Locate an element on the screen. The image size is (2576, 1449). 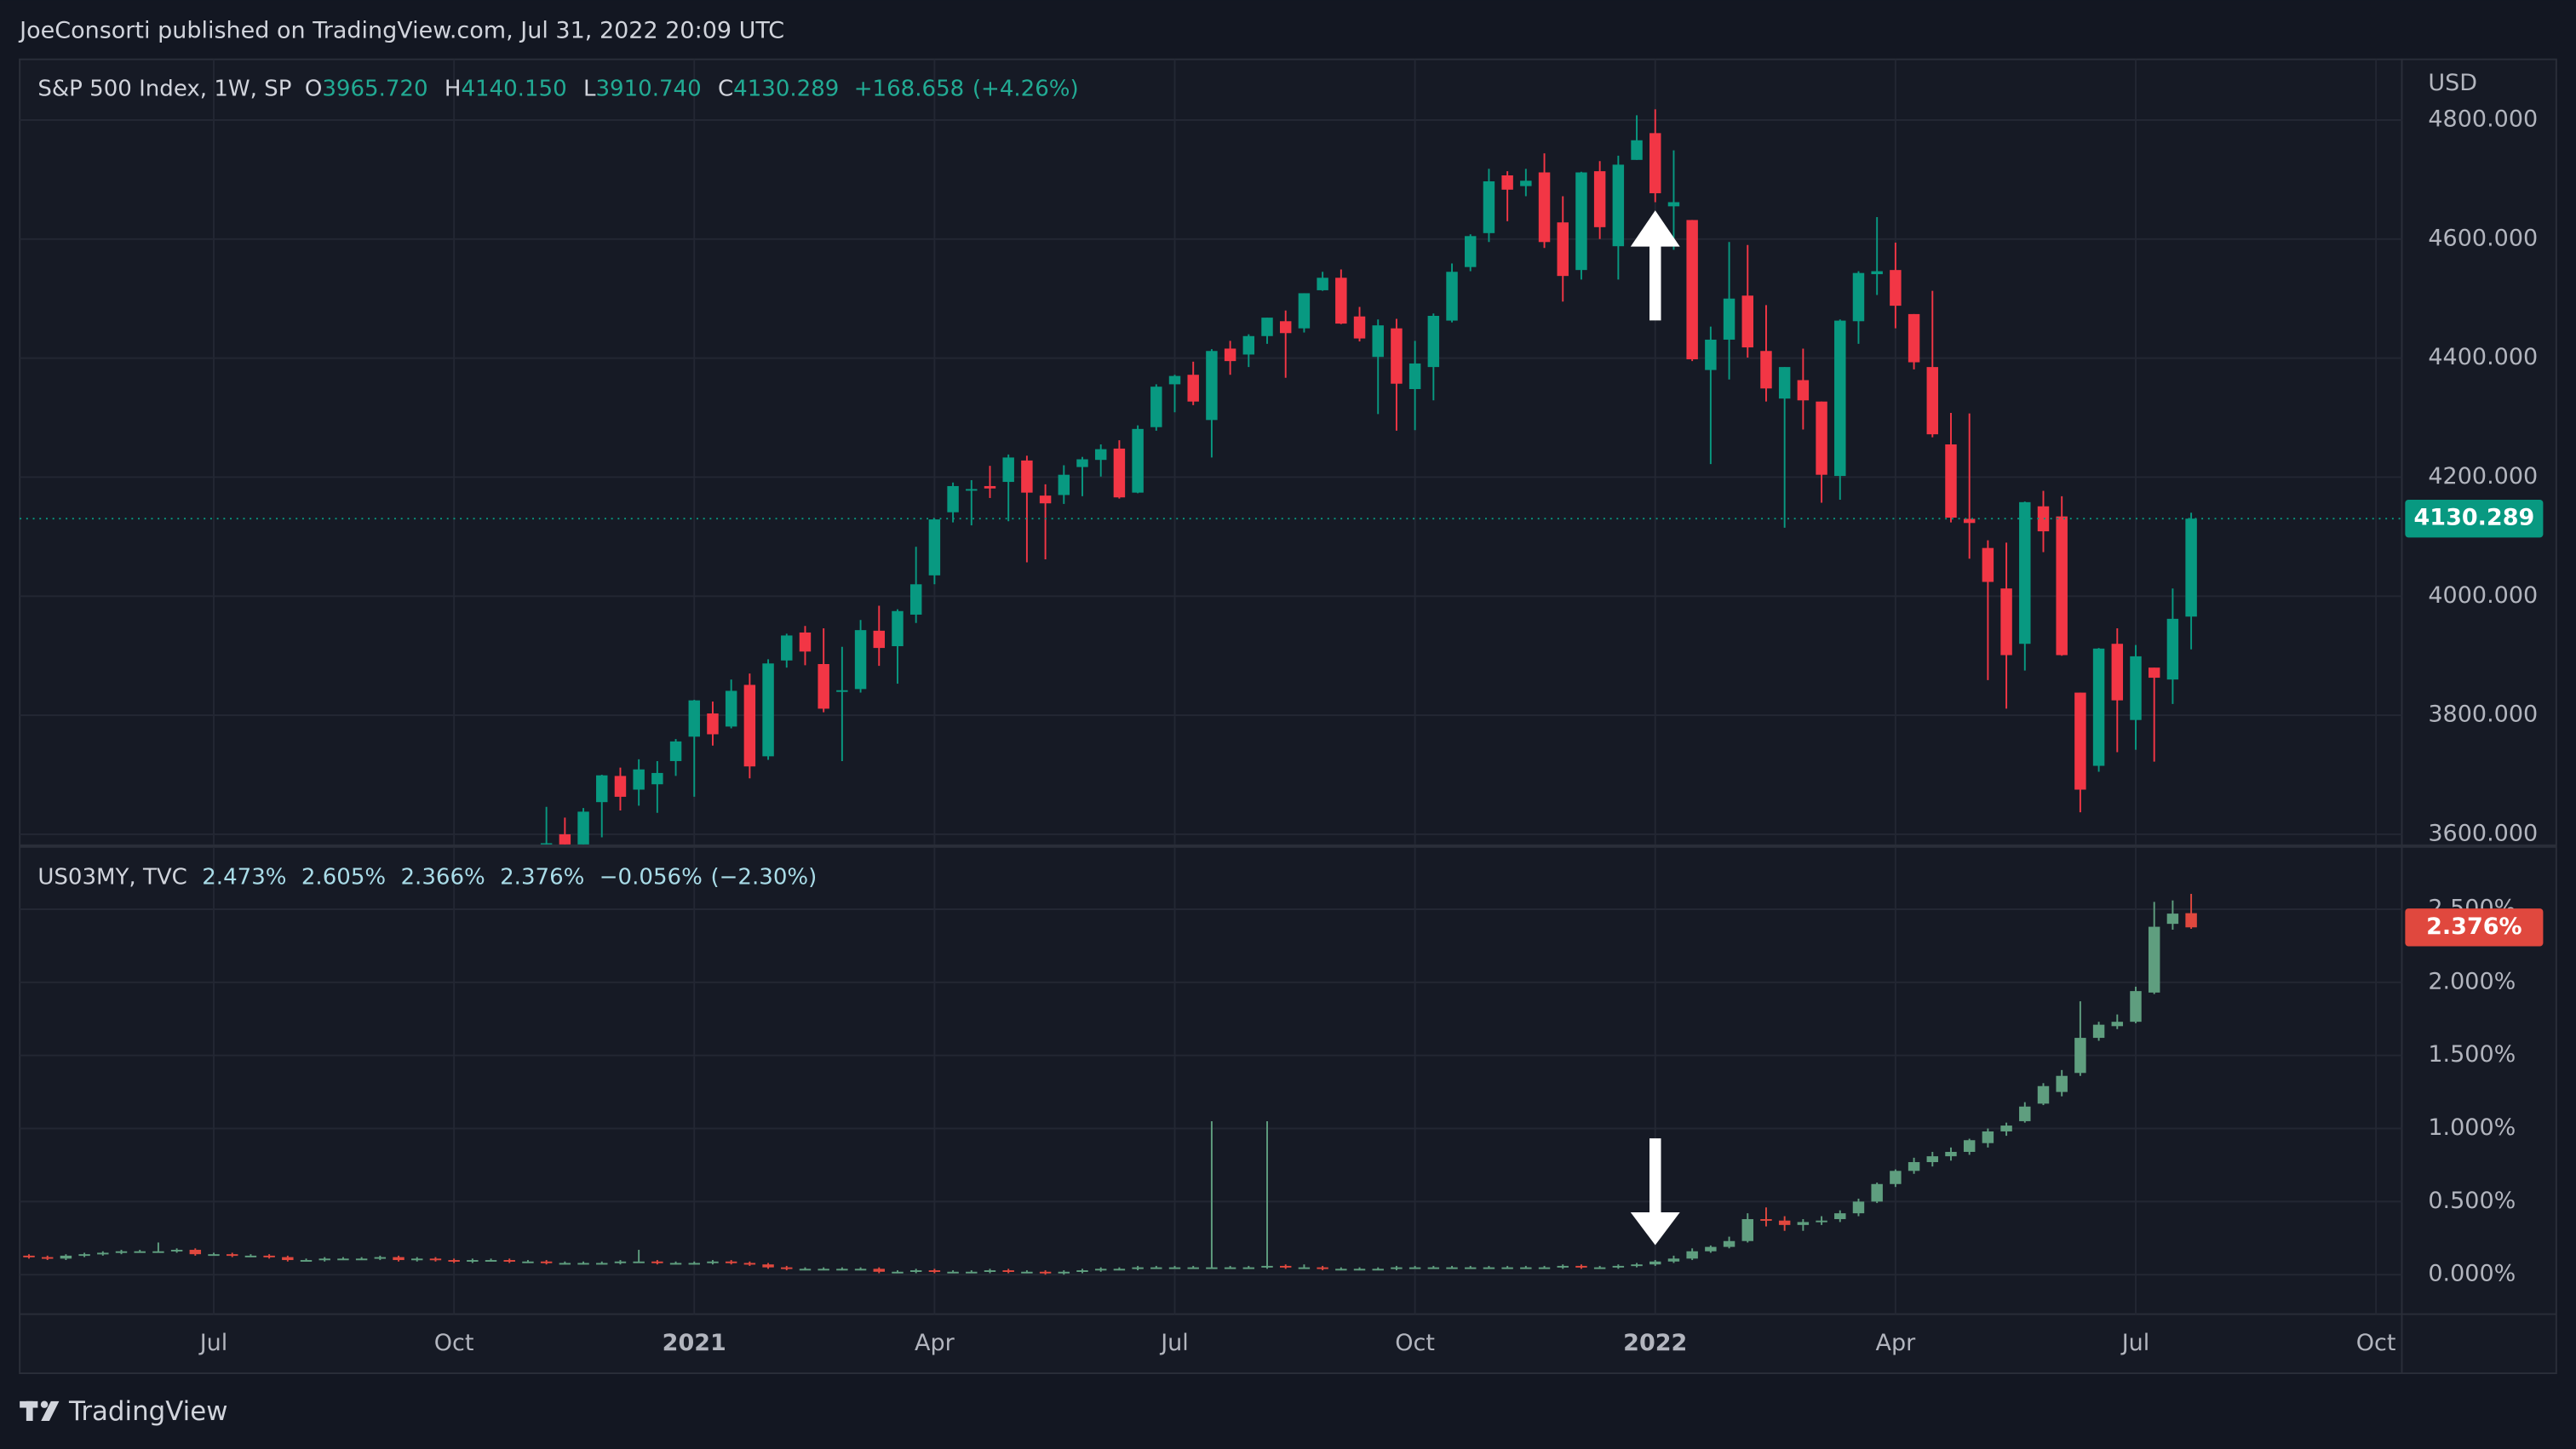
y-tick-label: 4400.000 is located at coordinates (2483, 357).